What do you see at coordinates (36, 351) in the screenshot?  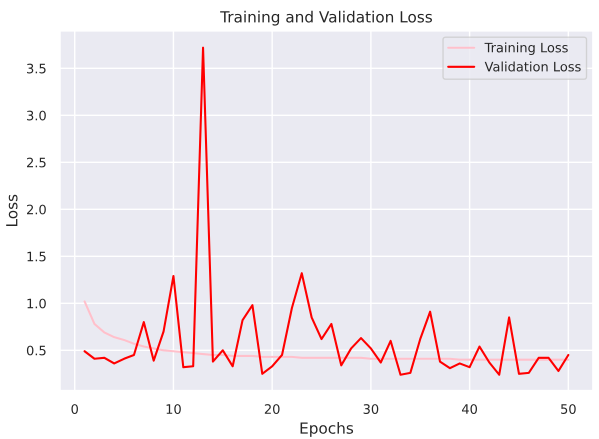 I see `y-tick-label: 0.5` at bounding box center [36, 351].